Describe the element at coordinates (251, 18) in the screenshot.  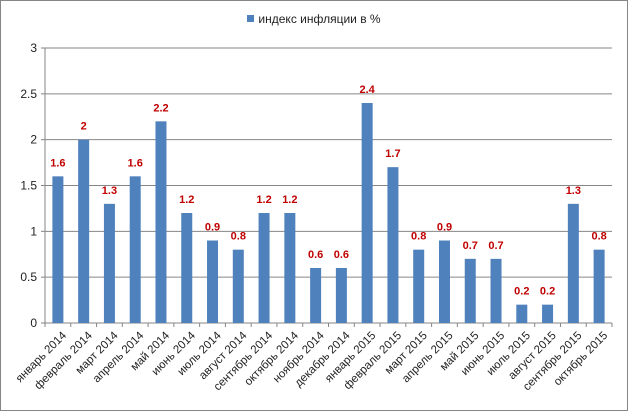
I see `legend-swatch` at that location.